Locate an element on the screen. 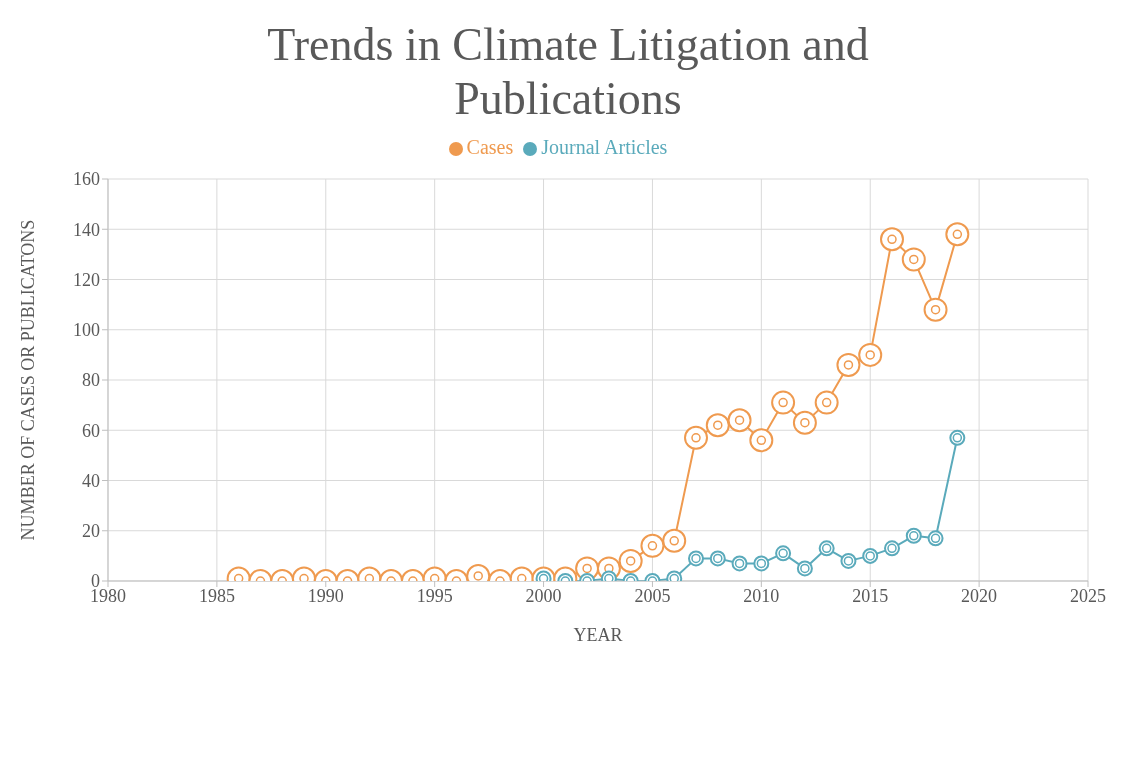 The height and width of the screenshot is (767, 1140). x-tick-label: 2000 is located at coordinates (543, 595).